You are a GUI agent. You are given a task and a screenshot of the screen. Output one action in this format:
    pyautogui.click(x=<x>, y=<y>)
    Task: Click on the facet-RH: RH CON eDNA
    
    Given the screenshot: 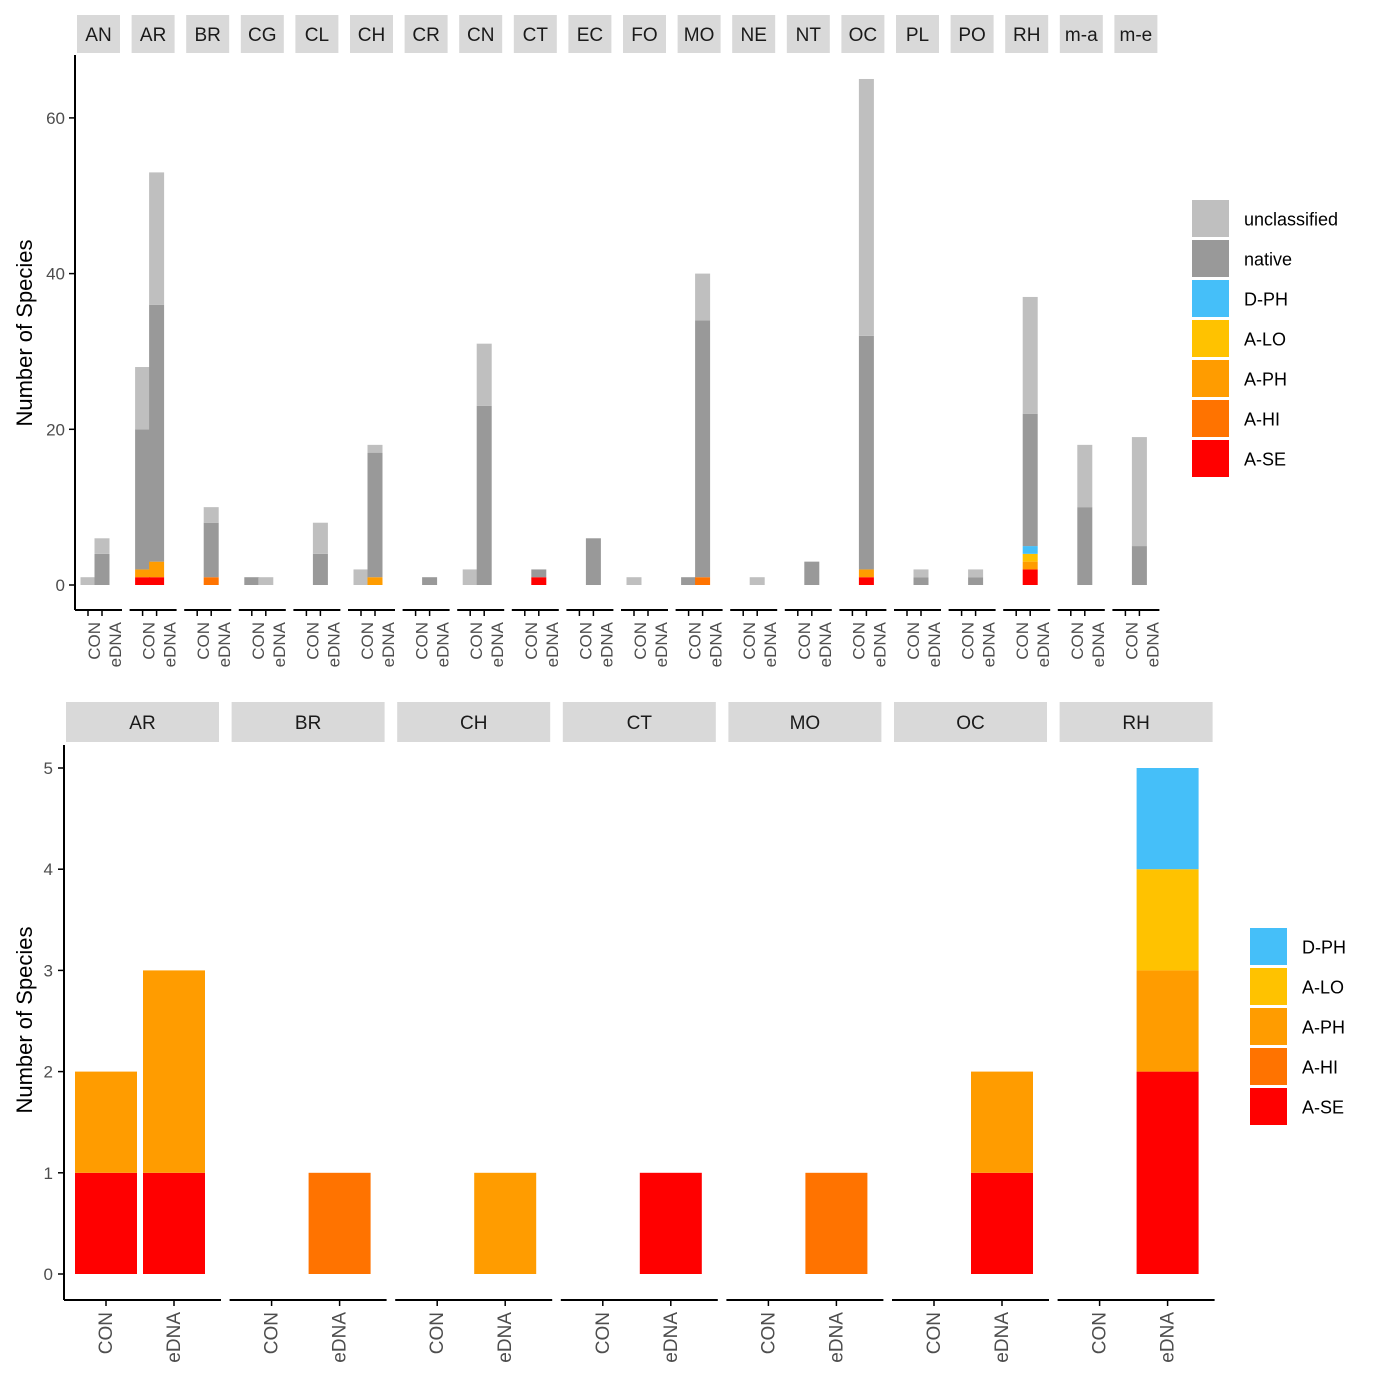 What is the action you would take?
    pyautogui.click(x=1028, y=341)
    